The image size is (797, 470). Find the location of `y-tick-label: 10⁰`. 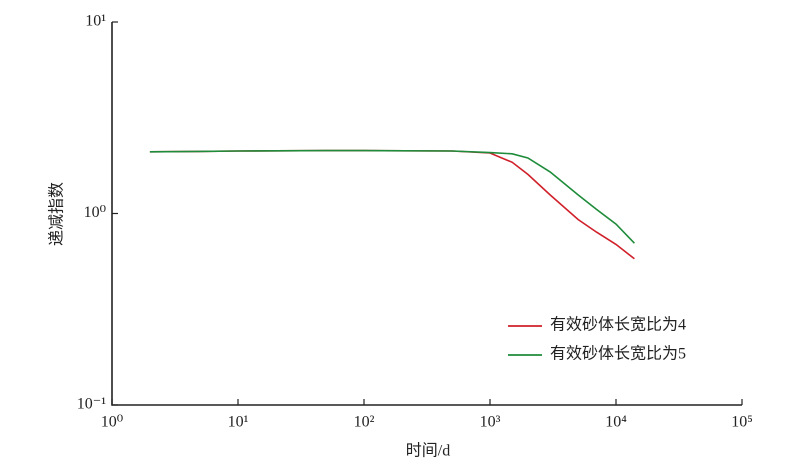

y-tick-label: 10⁰ is located at coordinates (95, 212).